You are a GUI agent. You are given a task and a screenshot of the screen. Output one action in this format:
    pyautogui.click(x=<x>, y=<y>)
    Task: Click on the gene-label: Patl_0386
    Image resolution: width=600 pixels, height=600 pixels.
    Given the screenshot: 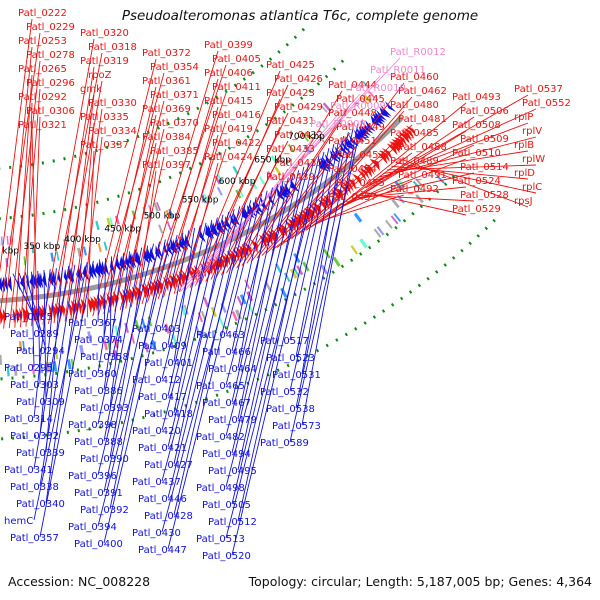 What is the action you would take?
    pyautogui.click(x=98, y=391)
    